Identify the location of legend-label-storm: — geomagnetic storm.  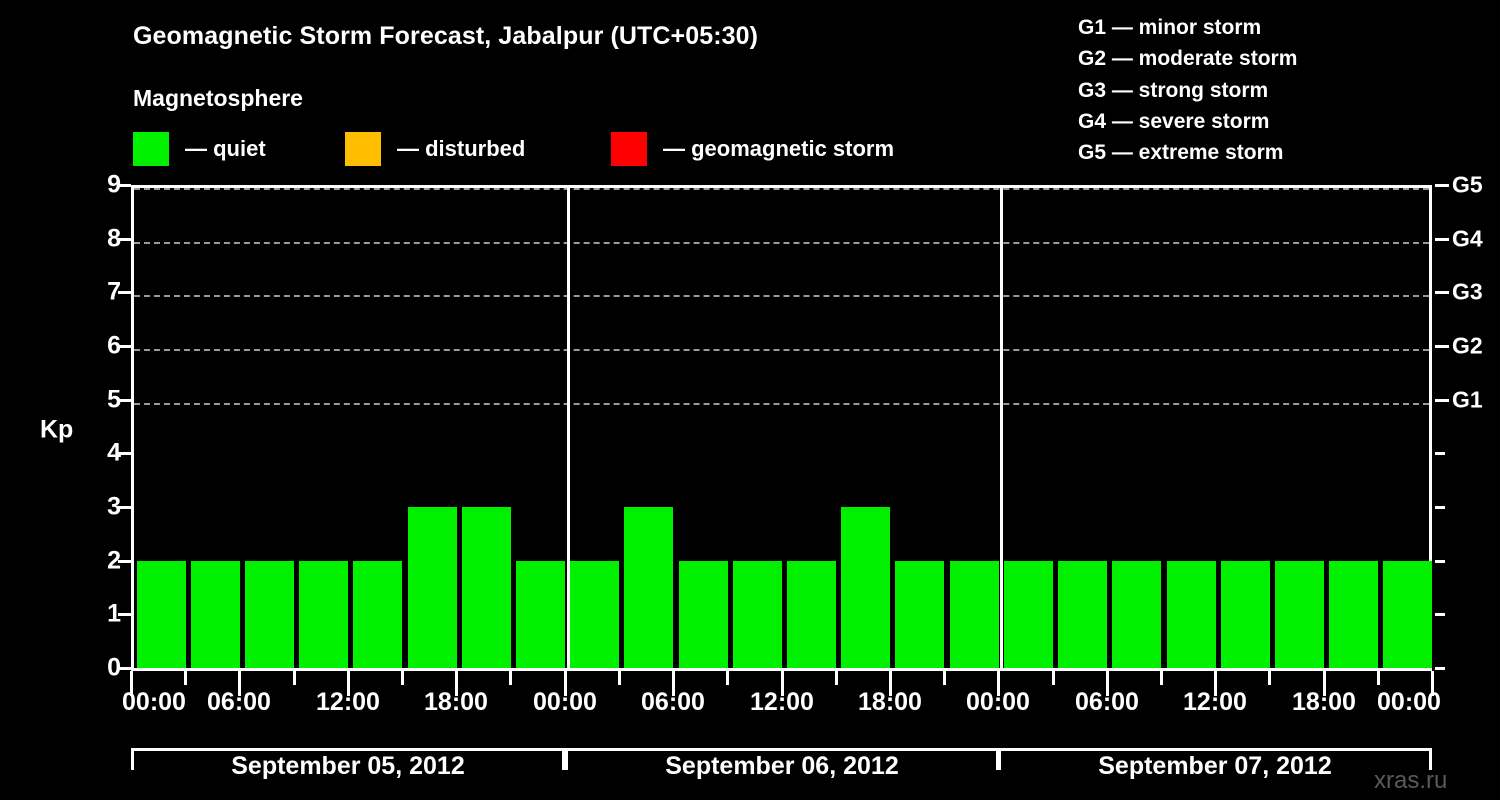
(779, 148).